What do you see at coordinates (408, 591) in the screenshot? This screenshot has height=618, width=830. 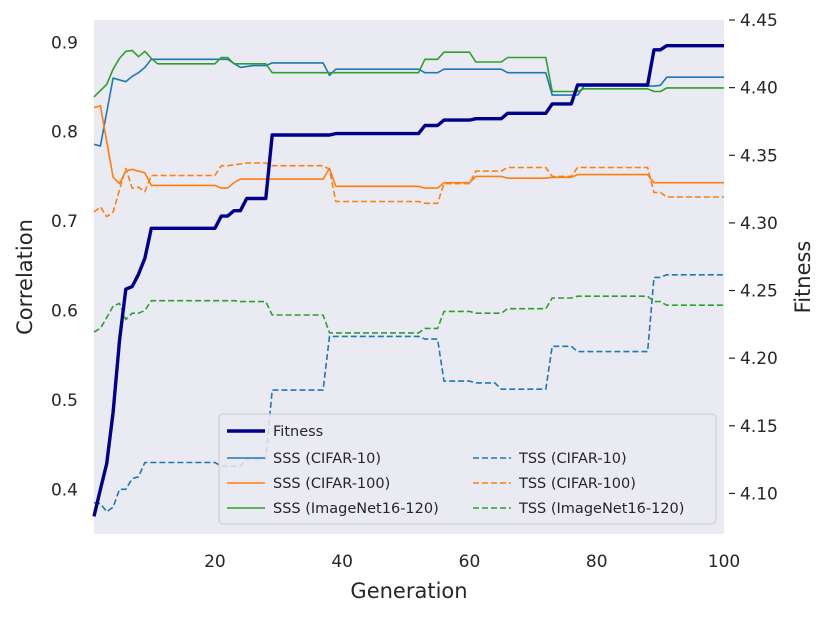 I see `x-axis-title: Generation` at bounding box center [408, 591].